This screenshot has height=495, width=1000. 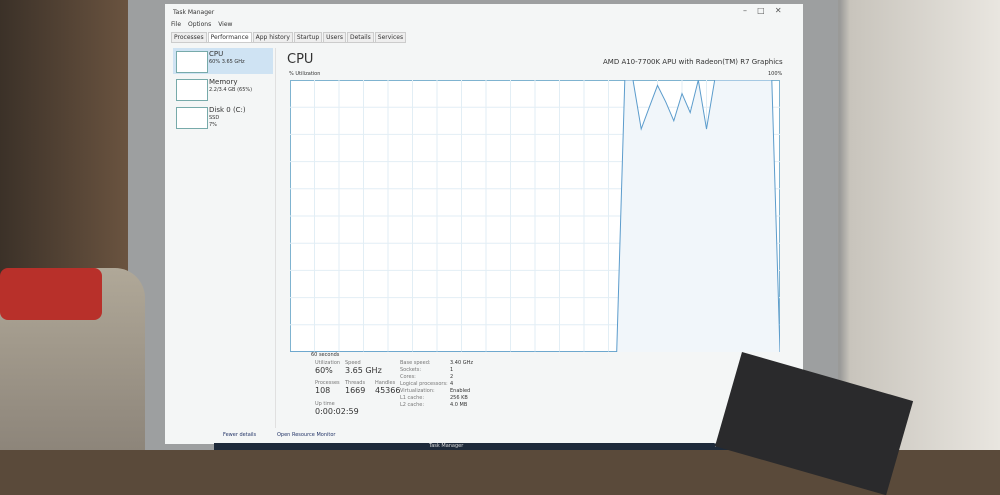 What do you see at coordinates (337, 411) in the screenshot?
I see `stat-value: 0:00:02:59` at bounding box center [337, 411].